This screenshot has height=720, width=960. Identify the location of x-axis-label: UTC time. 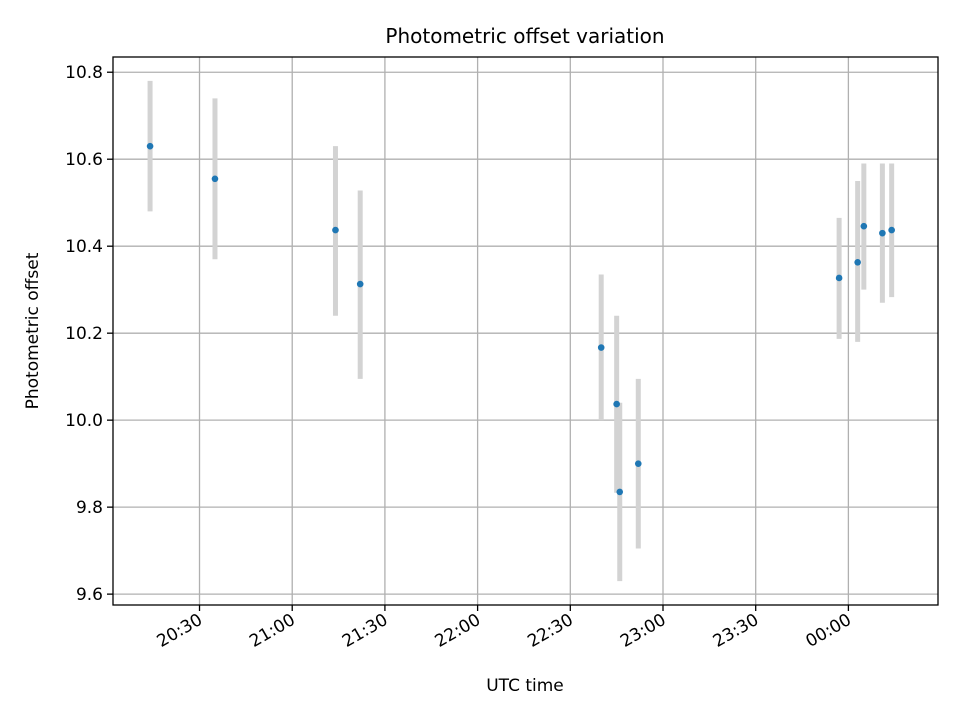
(525, 686).